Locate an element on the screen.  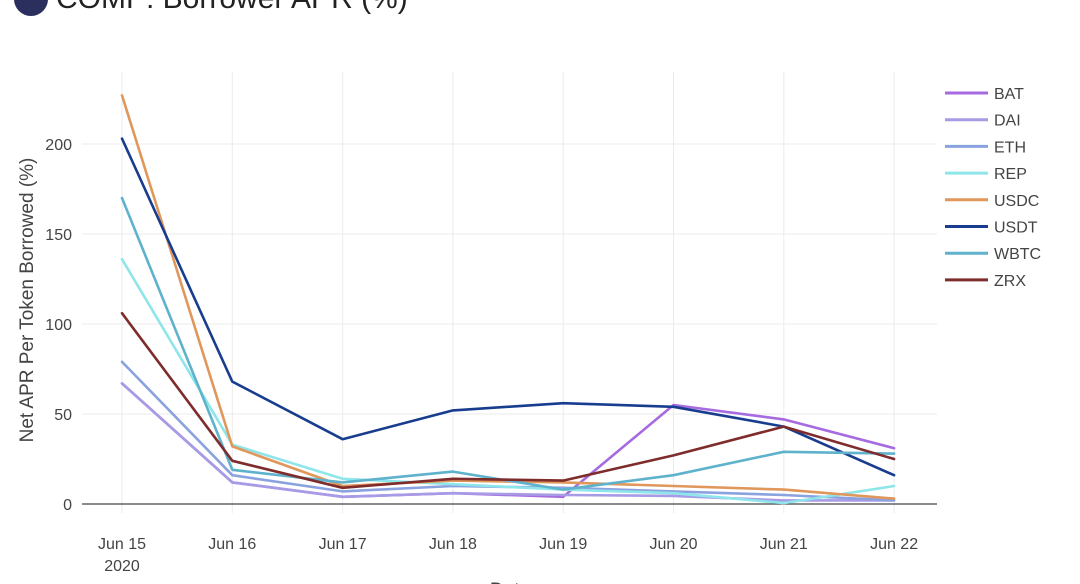
legend-label: DAI is located at coordinates (1007, 121).